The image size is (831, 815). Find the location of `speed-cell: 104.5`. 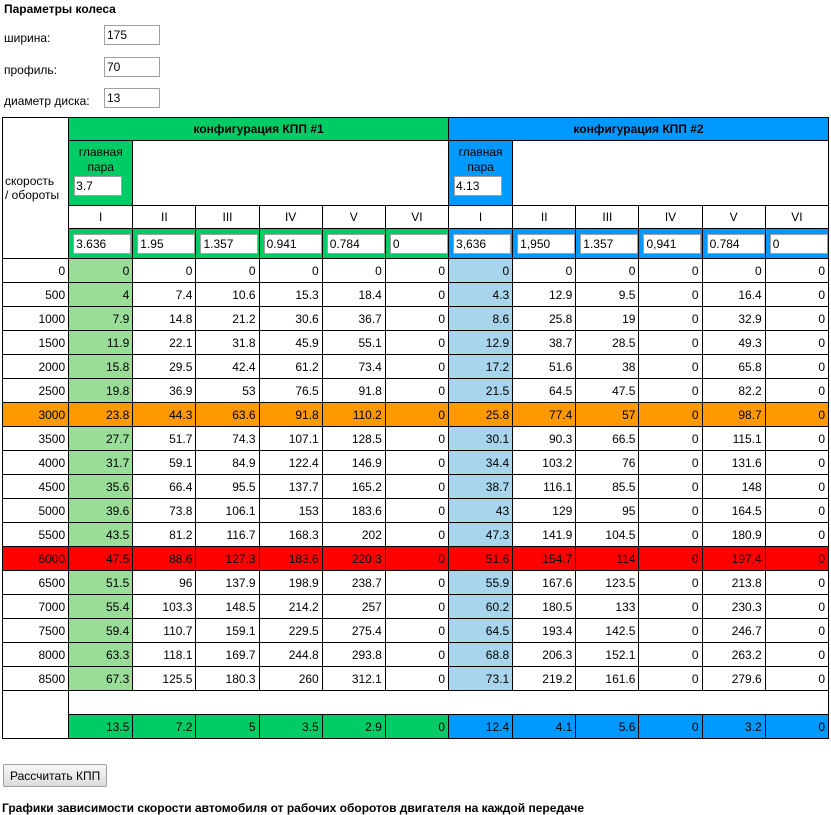

speed-cell: 104.5 is located at coordinates (607, 534).